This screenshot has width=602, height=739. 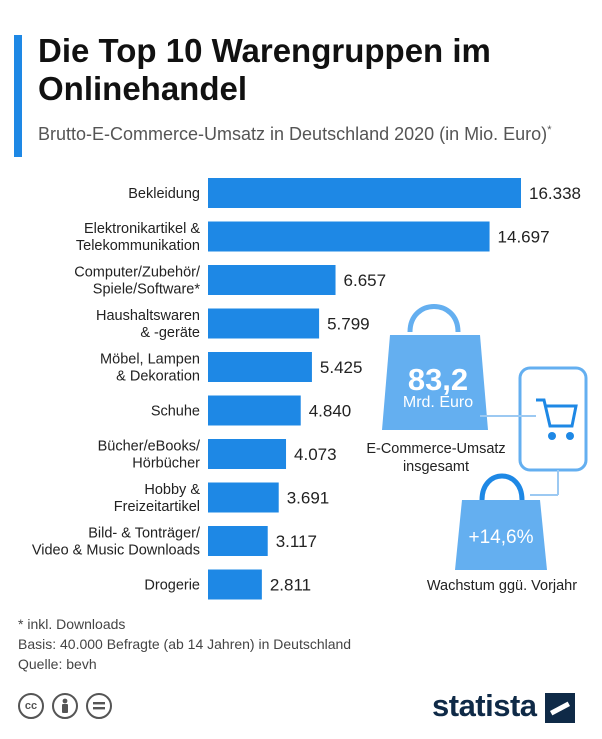 I want to click on category-label: Möbel, Lampen & Dekoration, so click(x=150, y=368).